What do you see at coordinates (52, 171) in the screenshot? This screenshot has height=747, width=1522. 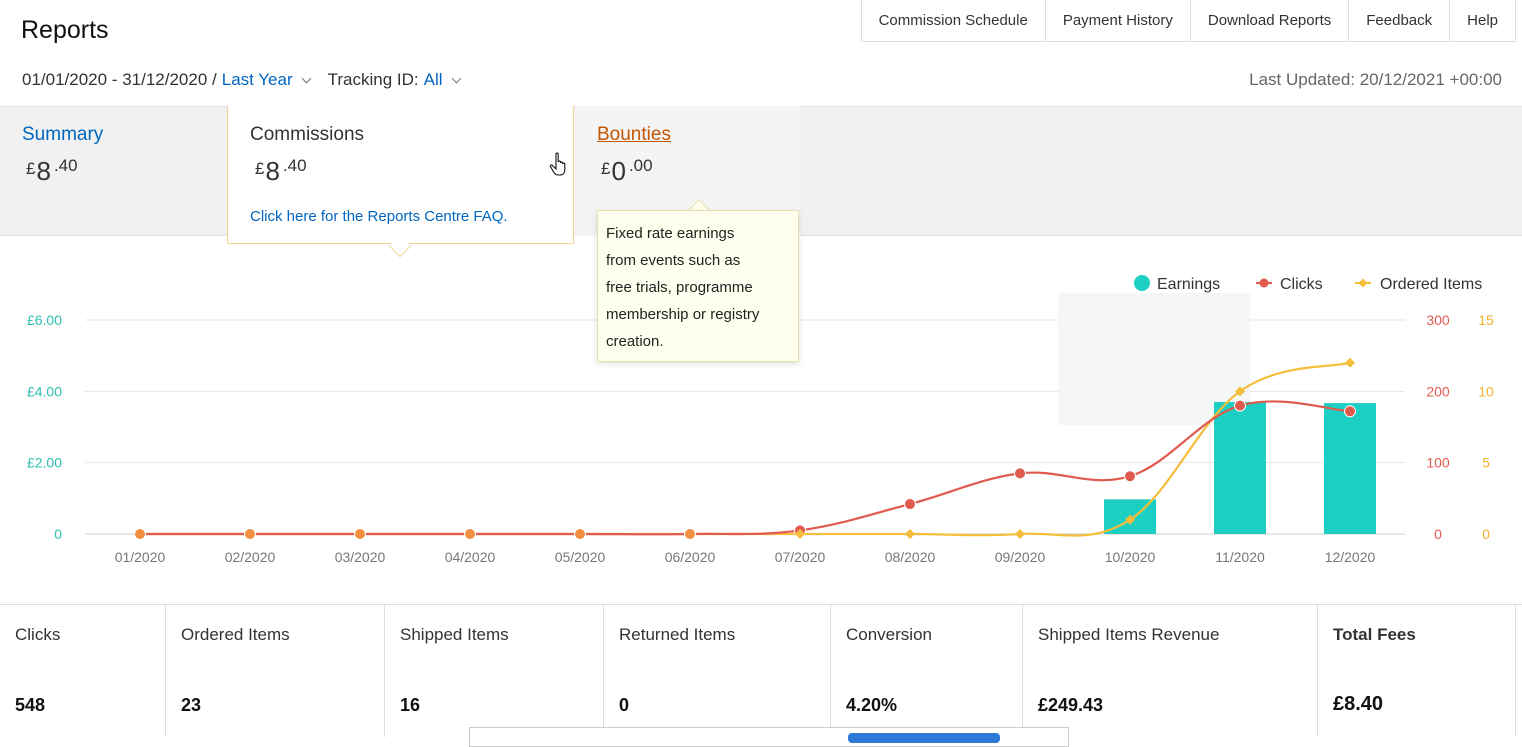 I see `summary-amount: £8.40` at bounding box center [52, 171].